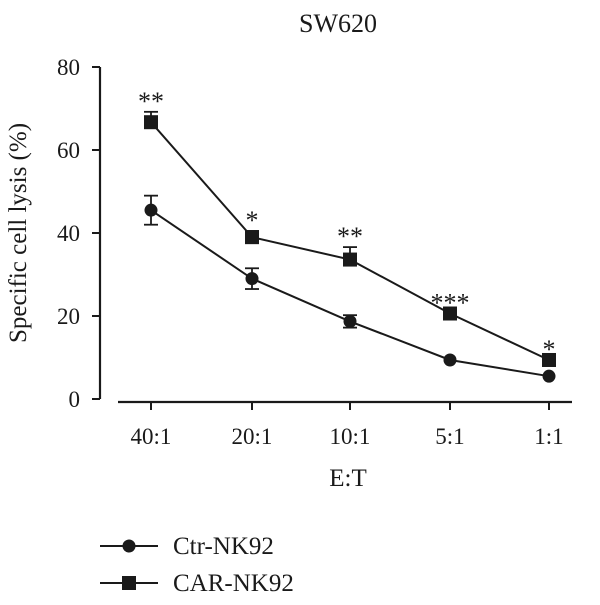  What do you see at coordinates (68, 316) in the screenshot?
I see `y-tick-label: 20` at bounding box center [68, 316].